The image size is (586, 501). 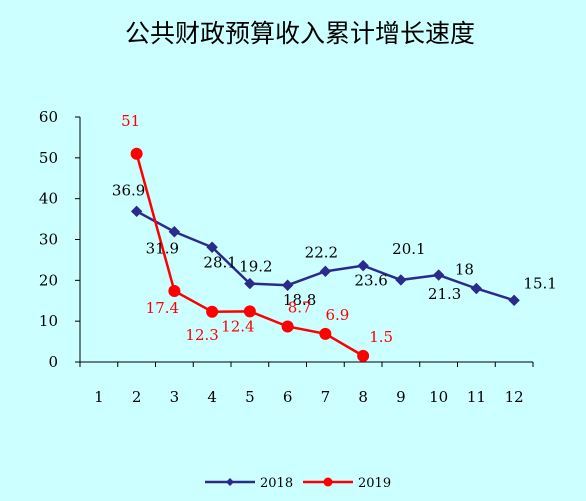 What do you see at coordinates (48, 240) in the screenshot?
I see `y-tick-label: 30` at bounding box center [48, 240].